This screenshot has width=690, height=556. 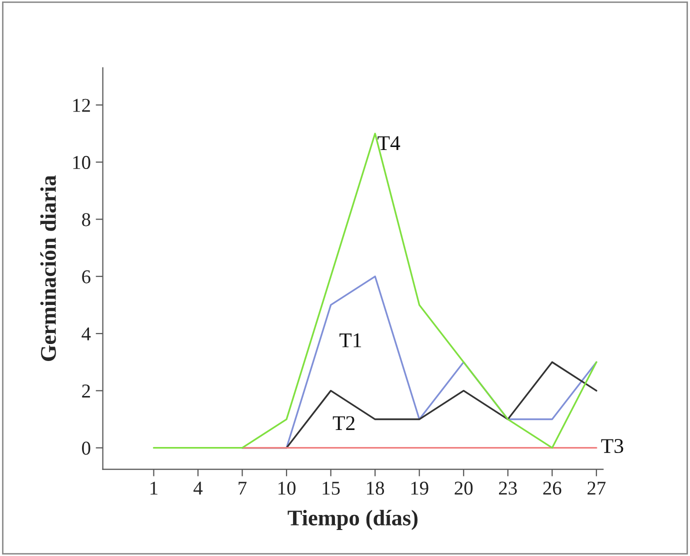 I want to click on series-label: T4, so click(x=389, y=143).